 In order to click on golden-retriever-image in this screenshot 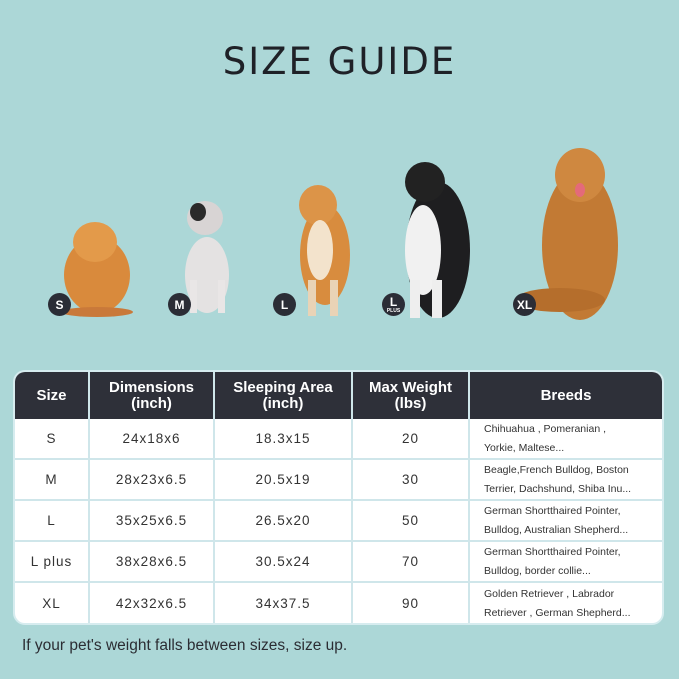, I will do `click(566, 234)`.